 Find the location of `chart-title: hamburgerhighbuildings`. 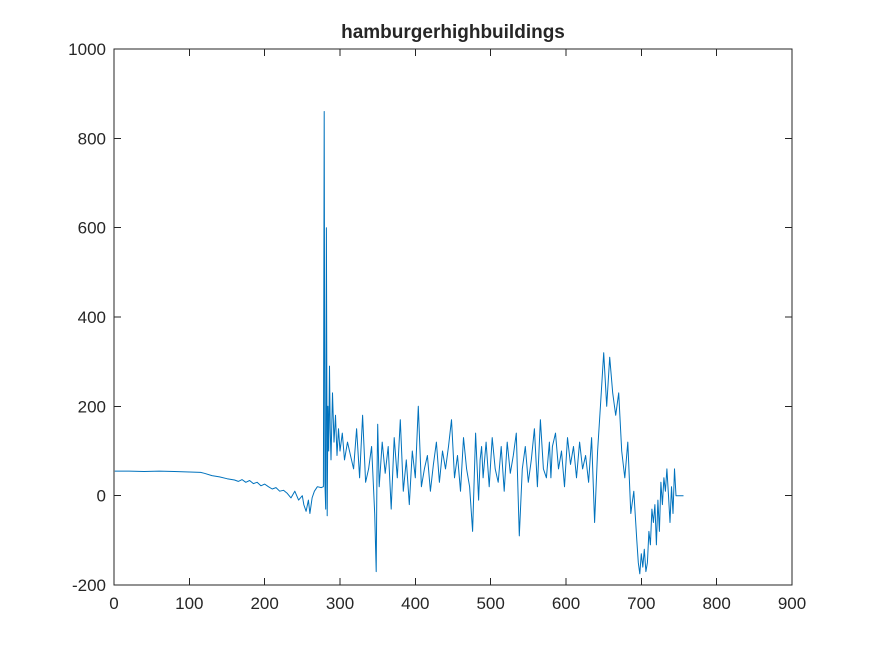

chart-title: hamburgerhighbuildings is located at coordinates (453, 32).